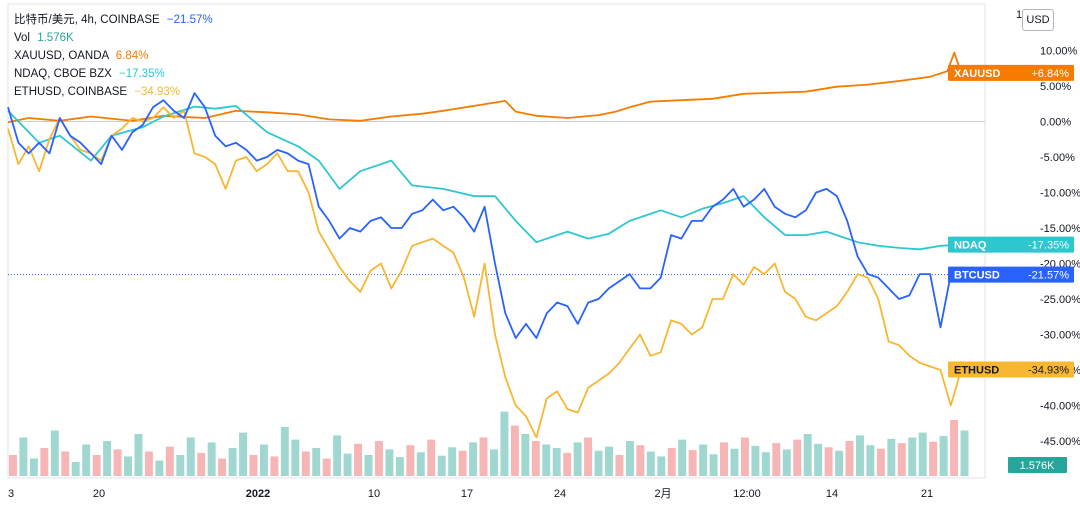 Image resolution: width=1080 pixels, height=519 pixels. What do you see at coordinates (113, 20) in the screenshot?
I see `legend-row-btc: 比特币/美元, 4h, COINBASE −21.57%` at bounding box center [113, 20].